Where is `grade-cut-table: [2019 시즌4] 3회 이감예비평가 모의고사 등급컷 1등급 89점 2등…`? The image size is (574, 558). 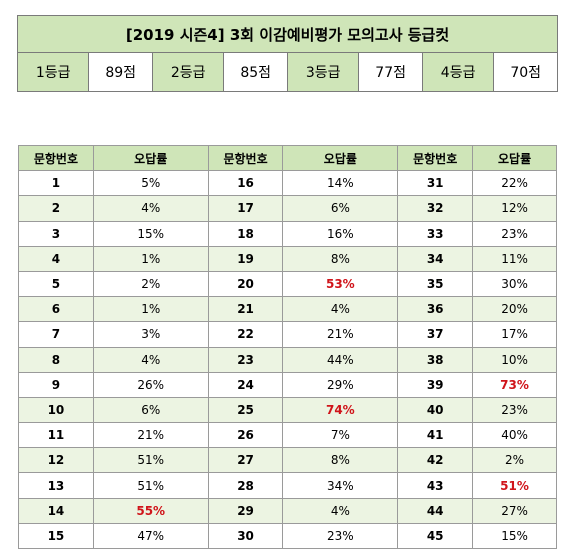 grade-cut-table: [2019 시즌4] 3회 이감예비평가 모의고사 등급컷 1등급 89점 2등… is located at coordinates (287, 53).